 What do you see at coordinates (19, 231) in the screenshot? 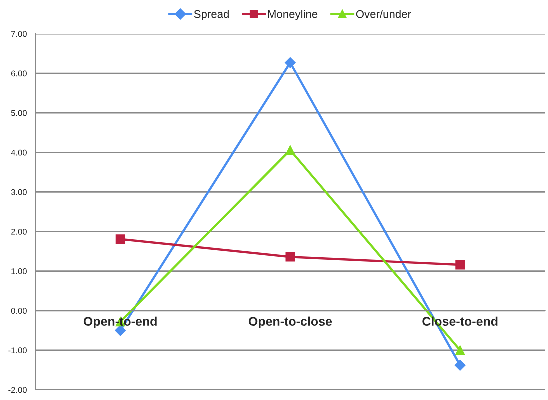
I see `y-tick-label: 2.00` at bounding box center [19, 231].